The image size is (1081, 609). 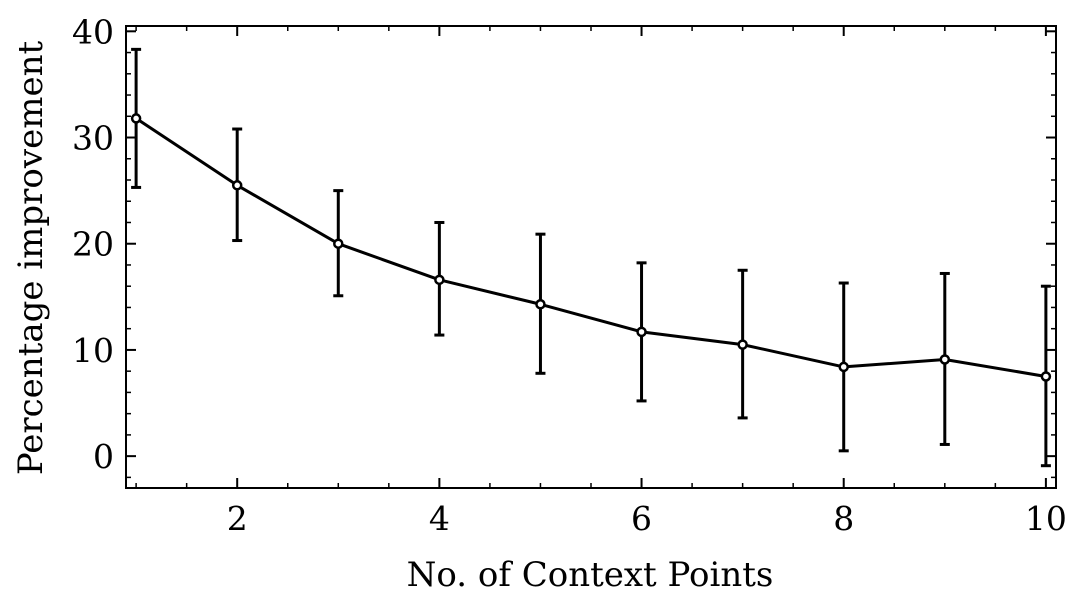 I want to click on y-tick-label: 40, so click(x=93, y=31).